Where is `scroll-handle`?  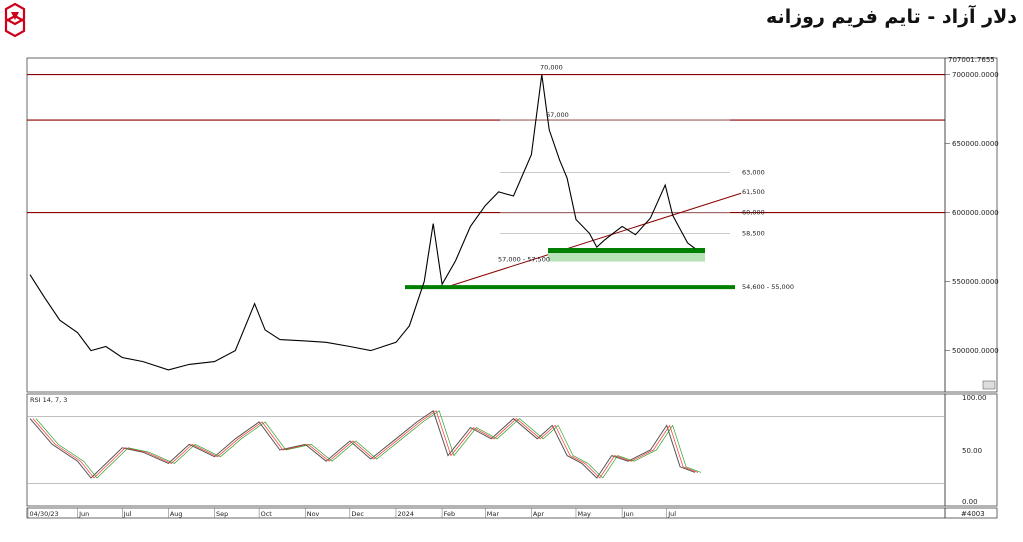
scroll-handle is located at coordinates (989, 385).